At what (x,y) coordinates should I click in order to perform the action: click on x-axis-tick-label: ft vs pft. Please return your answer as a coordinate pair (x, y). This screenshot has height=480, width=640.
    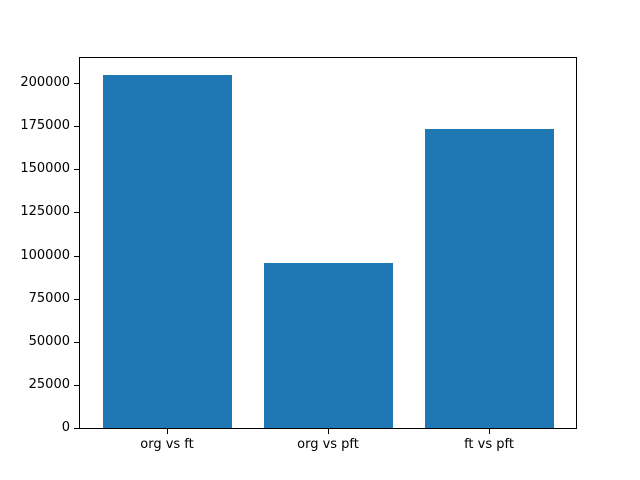
    Looking at the image, I should click on (489, 444).